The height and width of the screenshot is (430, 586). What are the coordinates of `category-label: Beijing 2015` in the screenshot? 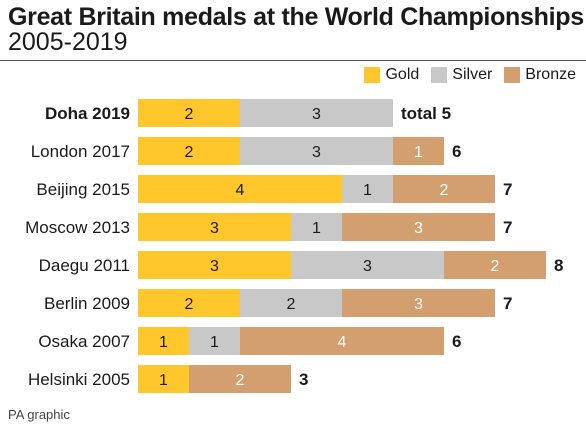 It's located at (83, 189).